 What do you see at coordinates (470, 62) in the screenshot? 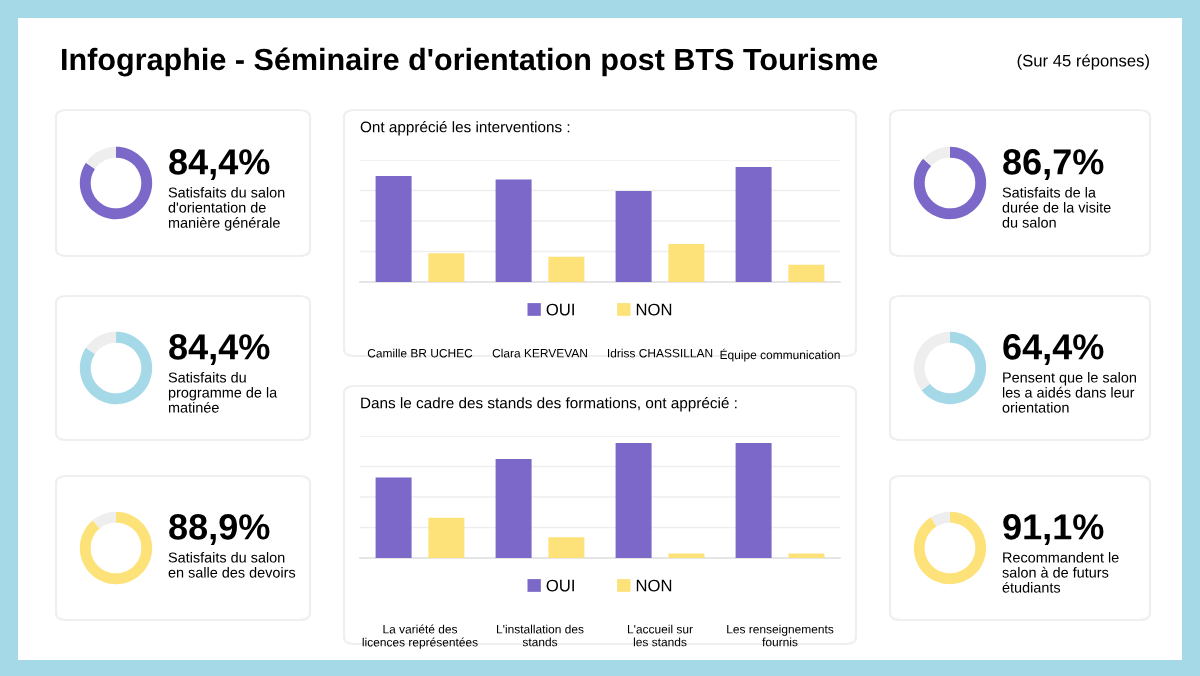
I see `text: Infographie - Séminaire d'orientation post BTS Tourisme` at bounding box center [470, 62].